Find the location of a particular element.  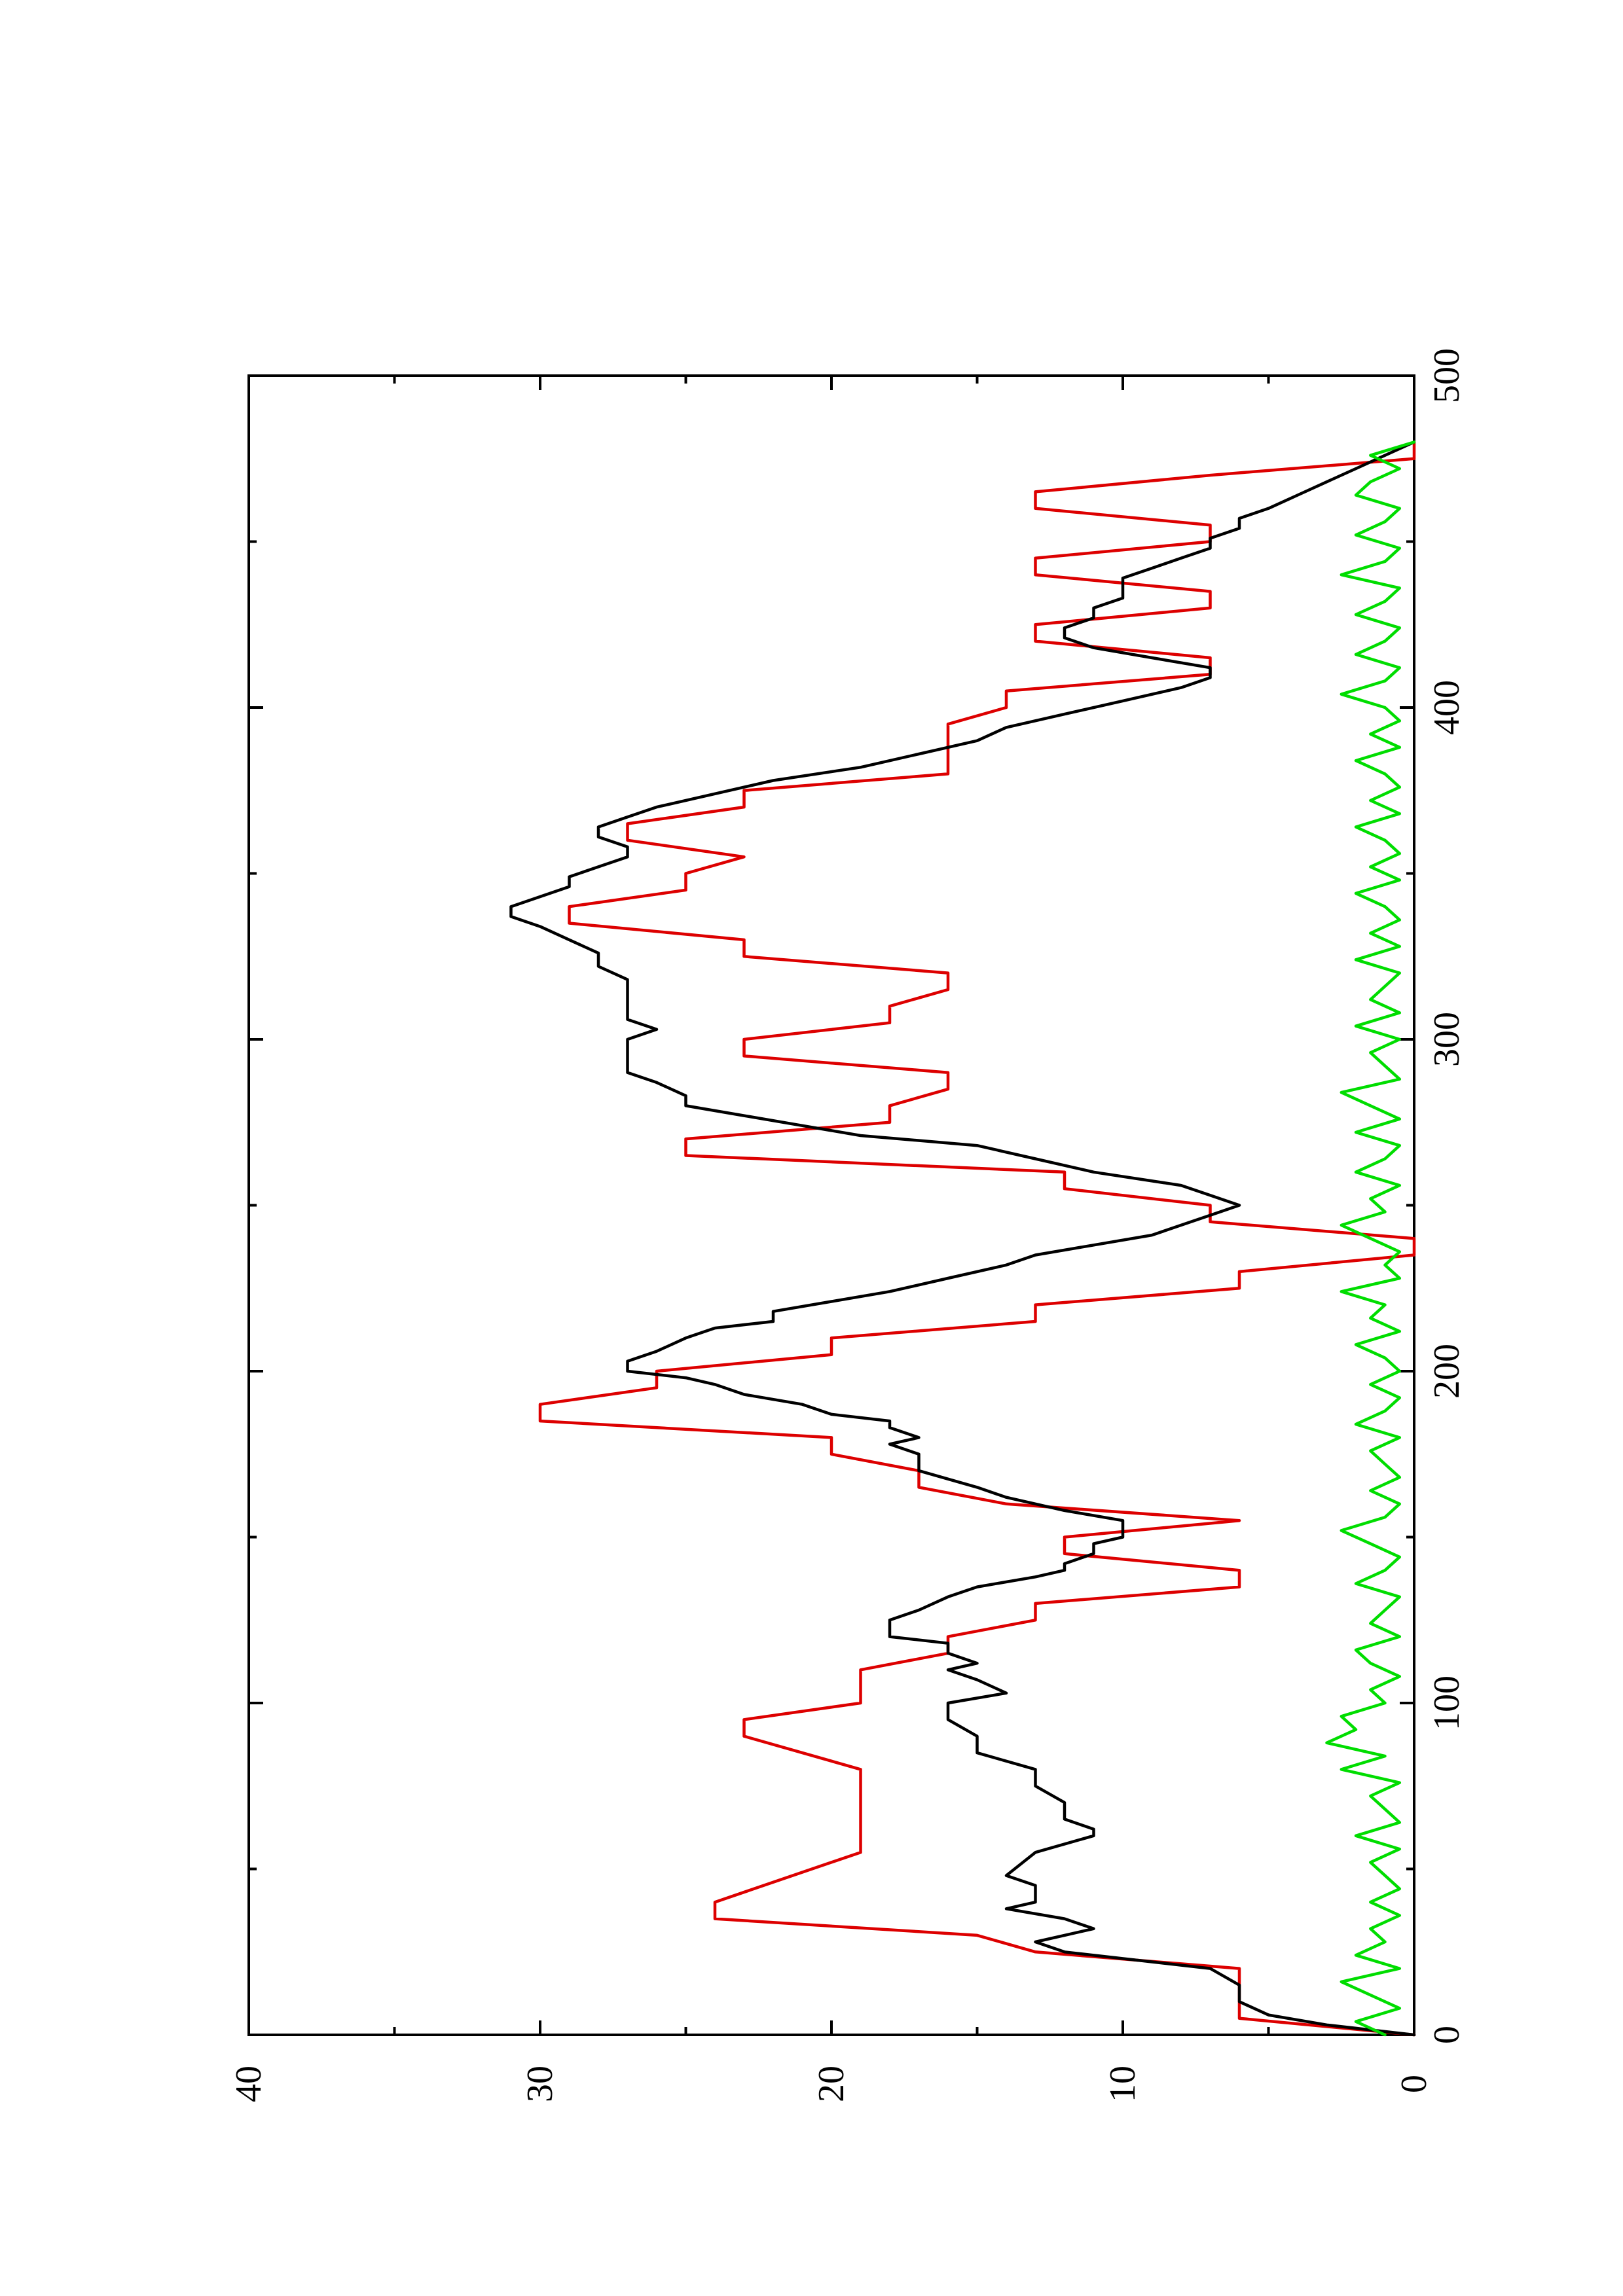

x-tick-label: 300 is located at coordinates (1447, 1039).